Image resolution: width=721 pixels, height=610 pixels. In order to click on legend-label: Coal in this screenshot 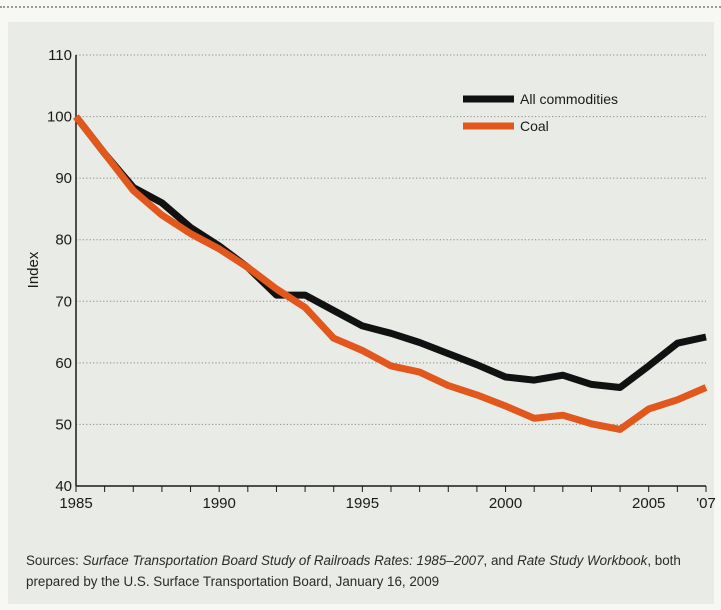, I will do `click(534, 126)`.